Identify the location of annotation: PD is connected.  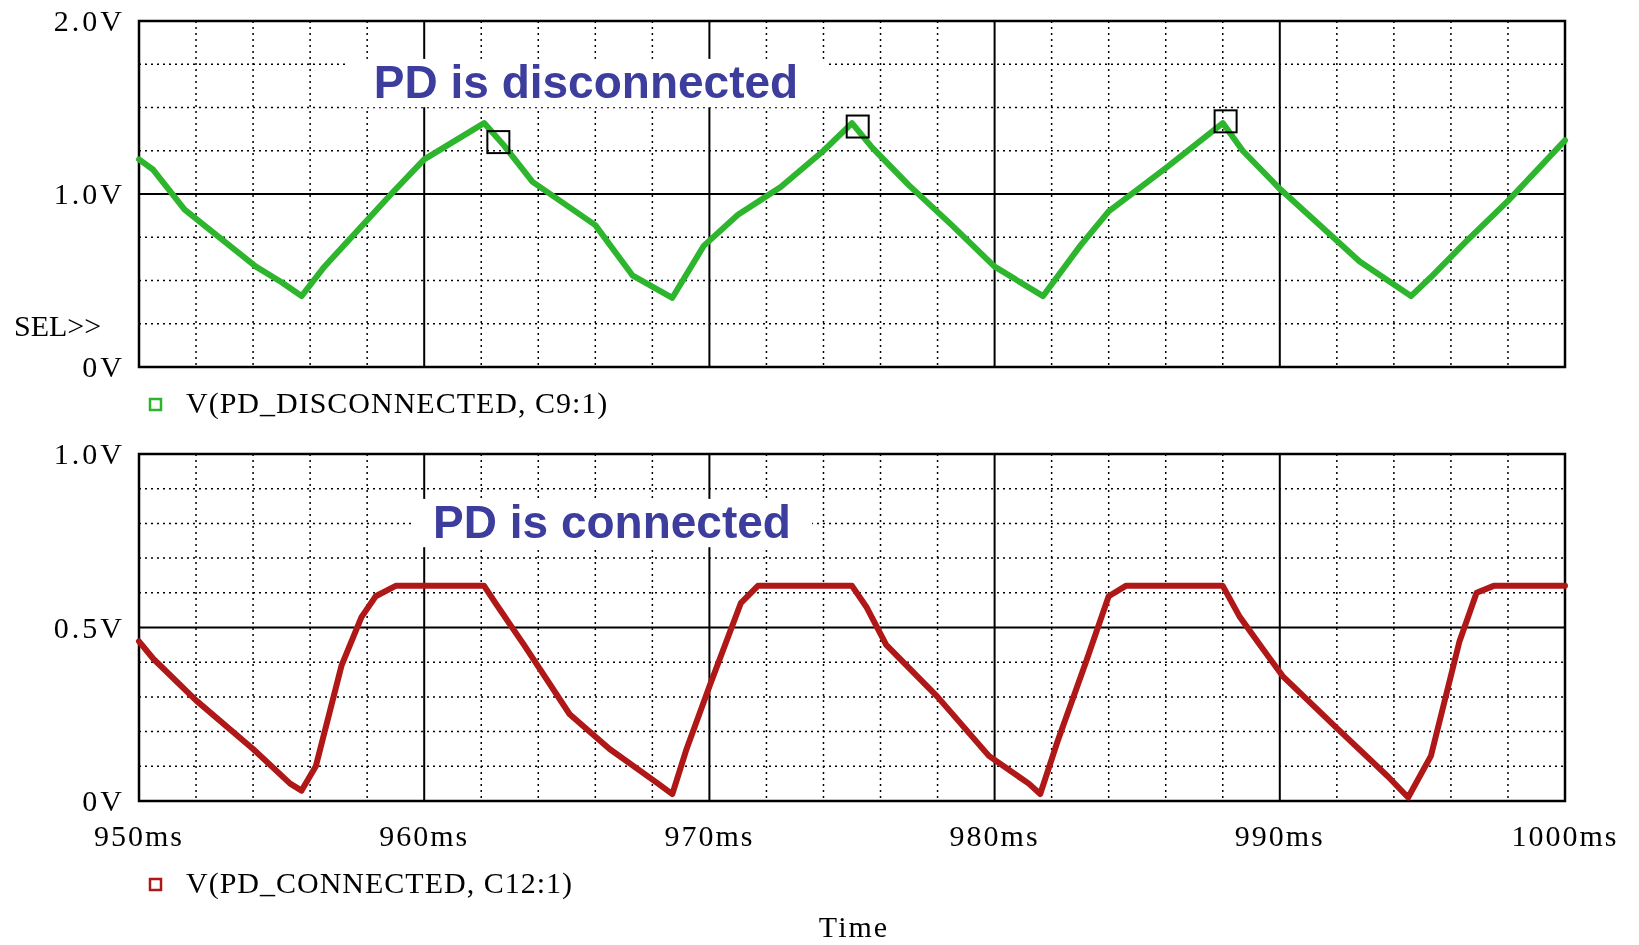
(612, 522).